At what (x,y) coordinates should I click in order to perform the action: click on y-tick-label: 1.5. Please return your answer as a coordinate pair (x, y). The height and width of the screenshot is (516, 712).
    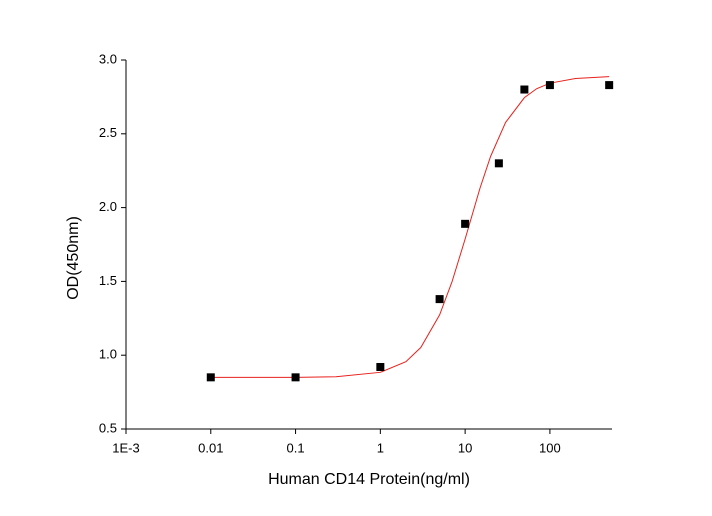
    Looking at the image, I should click on (108, 280).